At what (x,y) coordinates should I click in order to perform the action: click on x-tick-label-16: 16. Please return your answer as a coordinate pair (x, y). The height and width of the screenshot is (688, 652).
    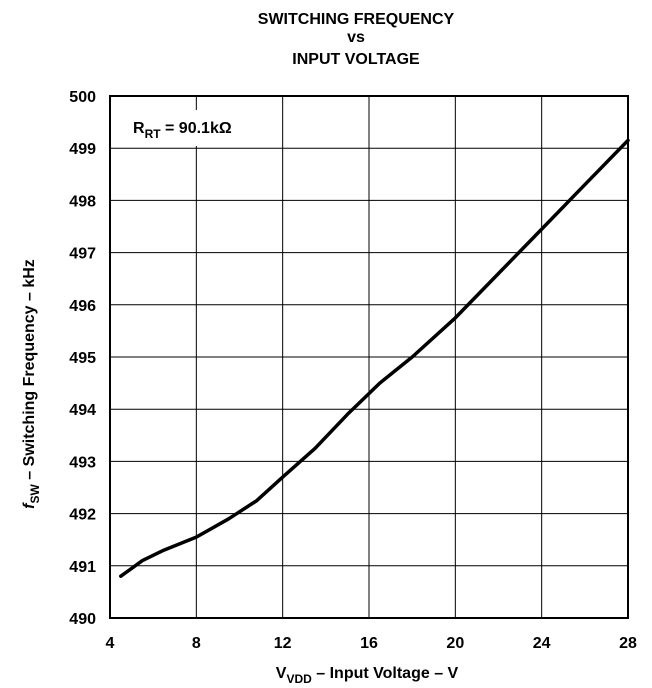
    Looking at the image, I should click on (369, 643).